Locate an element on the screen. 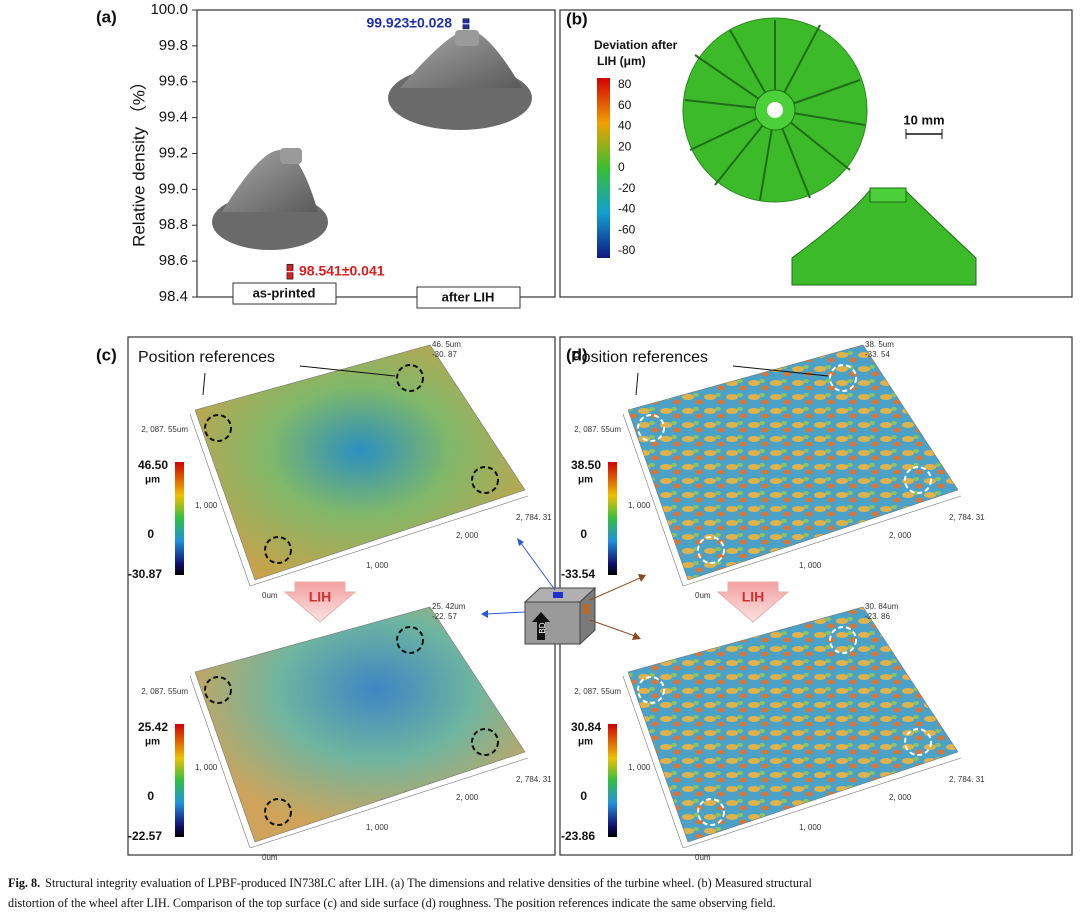 The height and width of the screenshot is (915, 1080). category-box is located at coordinates (468, 297).